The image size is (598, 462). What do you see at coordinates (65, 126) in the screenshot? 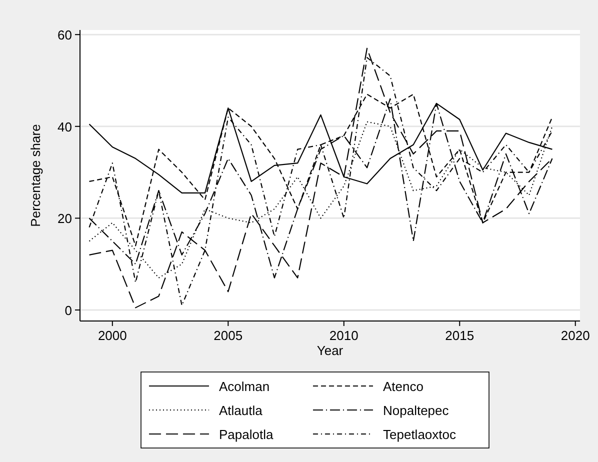
I see `y-tick-label: 40` at bounding box center [65, 126].